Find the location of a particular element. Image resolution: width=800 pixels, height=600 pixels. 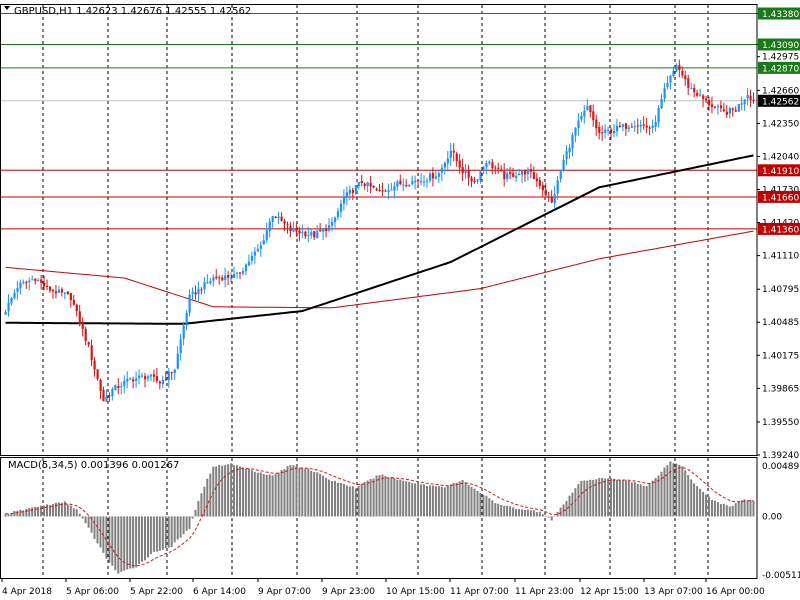

macd-axis: 0.004893 0.00 -0.005115 is located at coordinates (781, 521).